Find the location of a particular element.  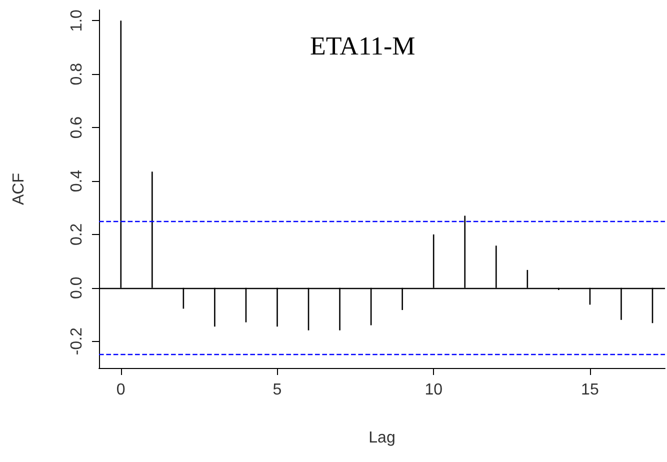

y-tick-label: 0.0 is located at coordinates (77, 287).